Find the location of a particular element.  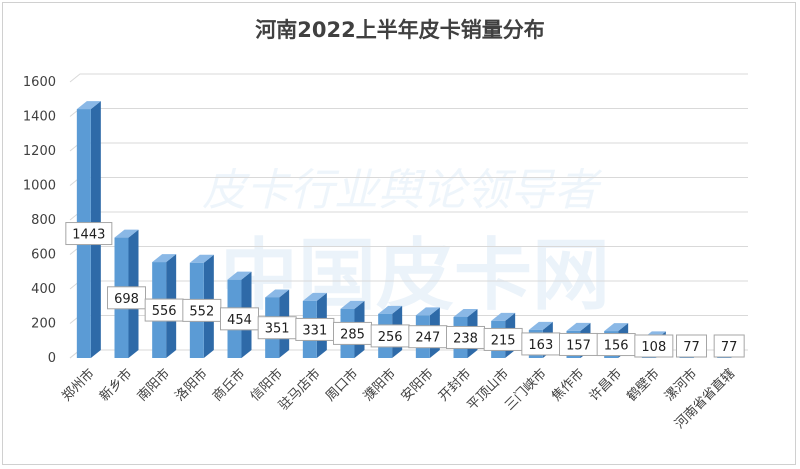

data-label: 556 is located at coordinates (164, 310).